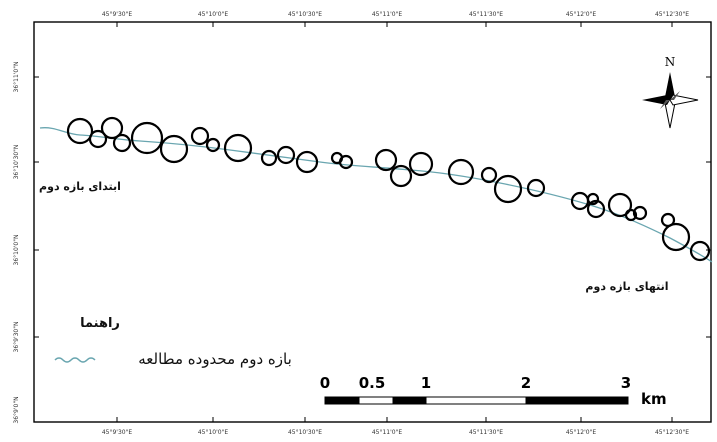  I want to click on scale-tick-label: 2, so click(526, 383).